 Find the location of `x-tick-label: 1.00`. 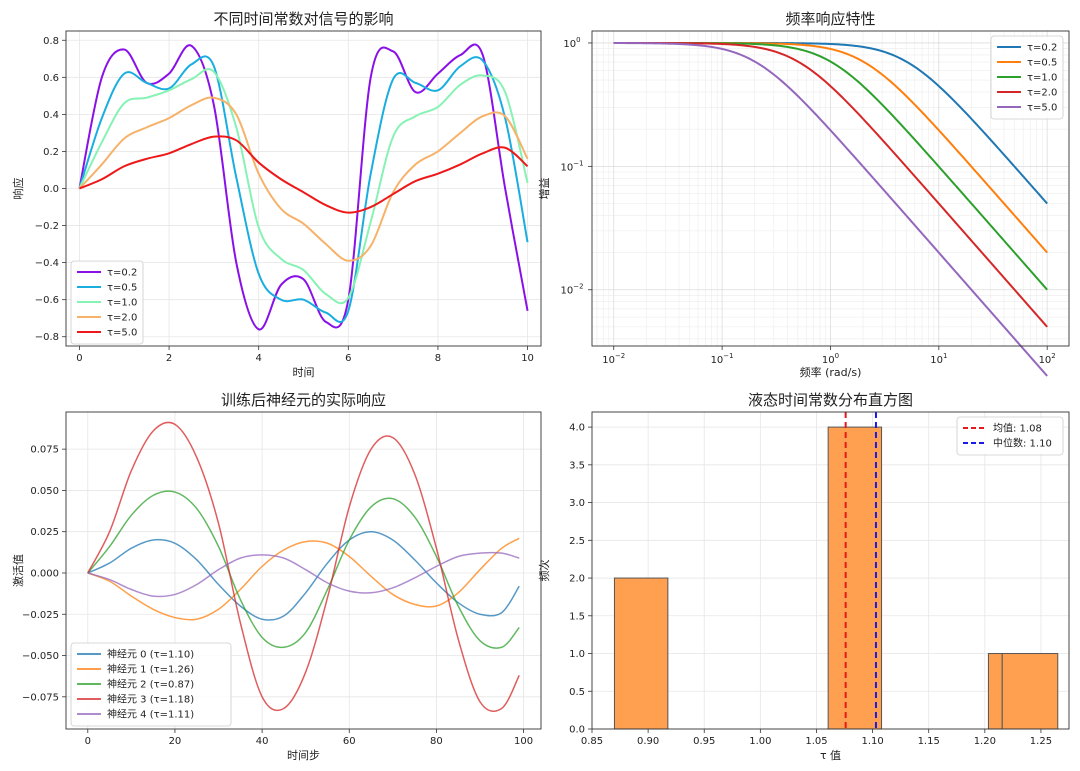

x-tick-label: 1.00 is located at coordinates (760, 741).